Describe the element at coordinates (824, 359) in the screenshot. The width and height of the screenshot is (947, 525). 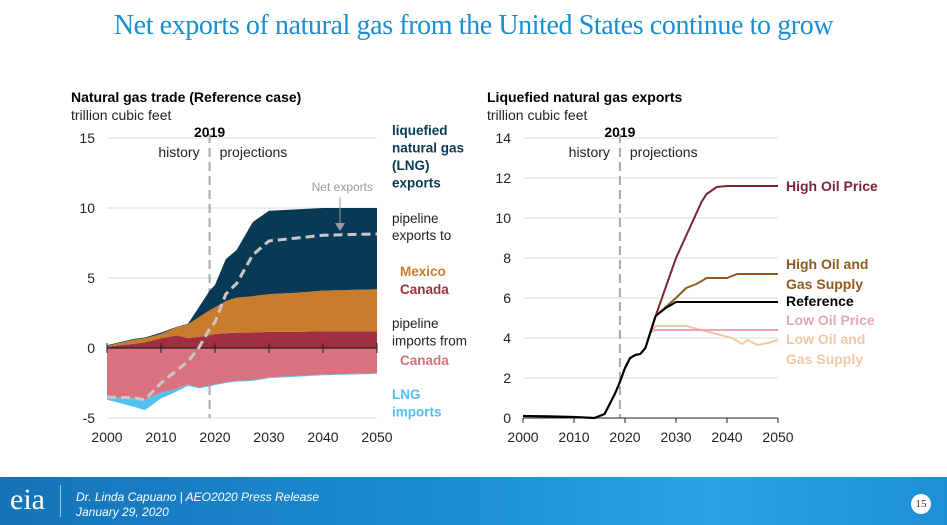
I see `legend-low-oil-and-gas-supply: Gas Supply` at that location.